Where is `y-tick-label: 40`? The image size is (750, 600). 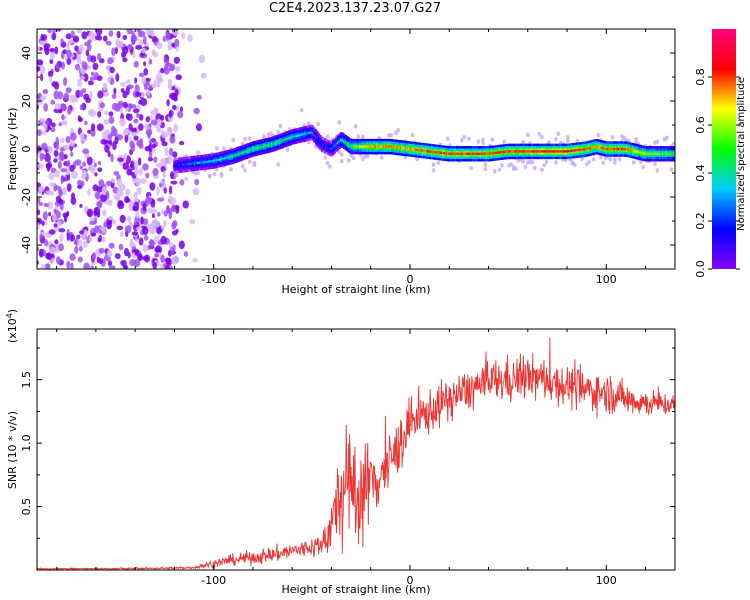
y-tick-label: 40 is located at coordinates (26, 53).